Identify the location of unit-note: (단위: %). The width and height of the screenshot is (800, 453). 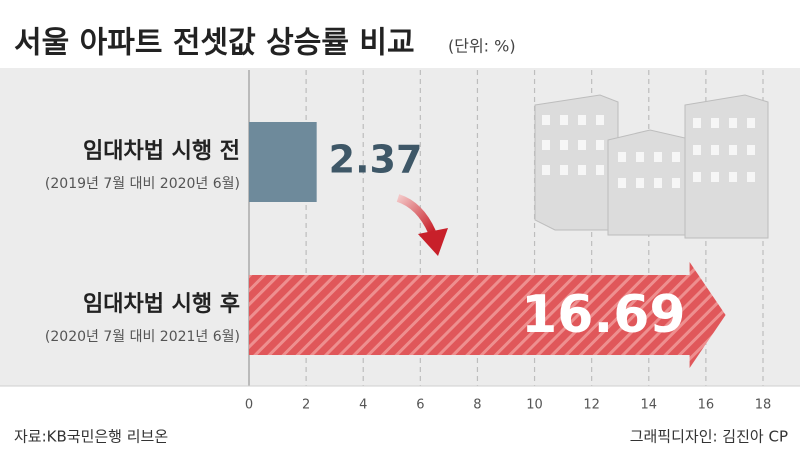
(482, 46).